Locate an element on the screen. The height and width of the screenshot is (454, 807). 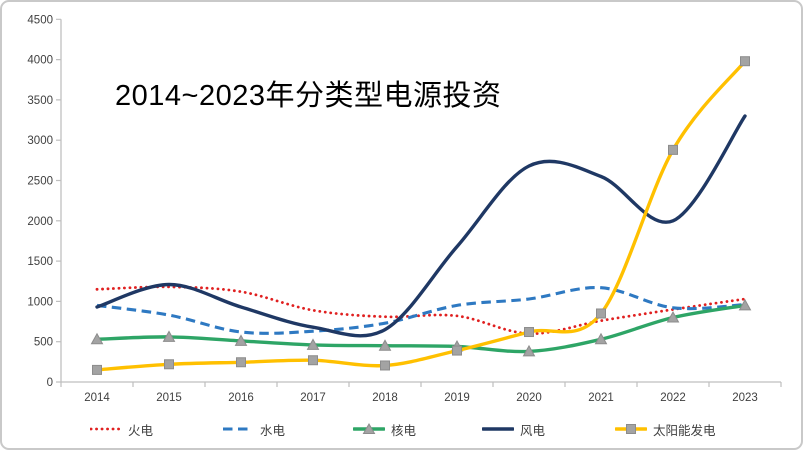
series-line-nuclear is located at coordinates (421, 328).